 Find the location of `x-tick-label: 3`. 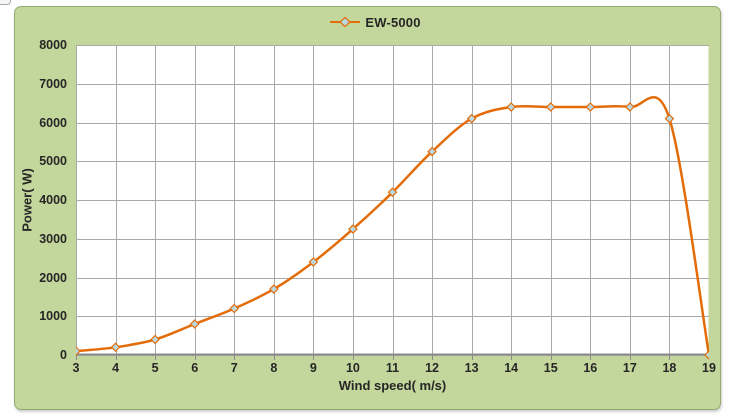

x-tick-label: 3 is located at coordinates (76, 368).